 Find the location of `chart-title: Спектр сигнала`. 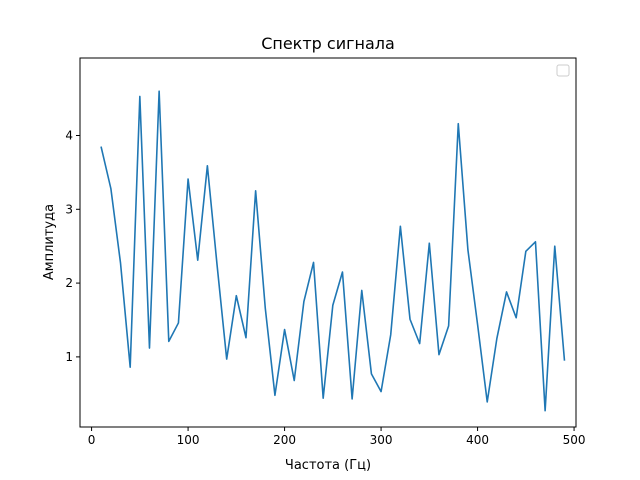

chart-title: Спектр сигнала is located at coordinates (328, 43).